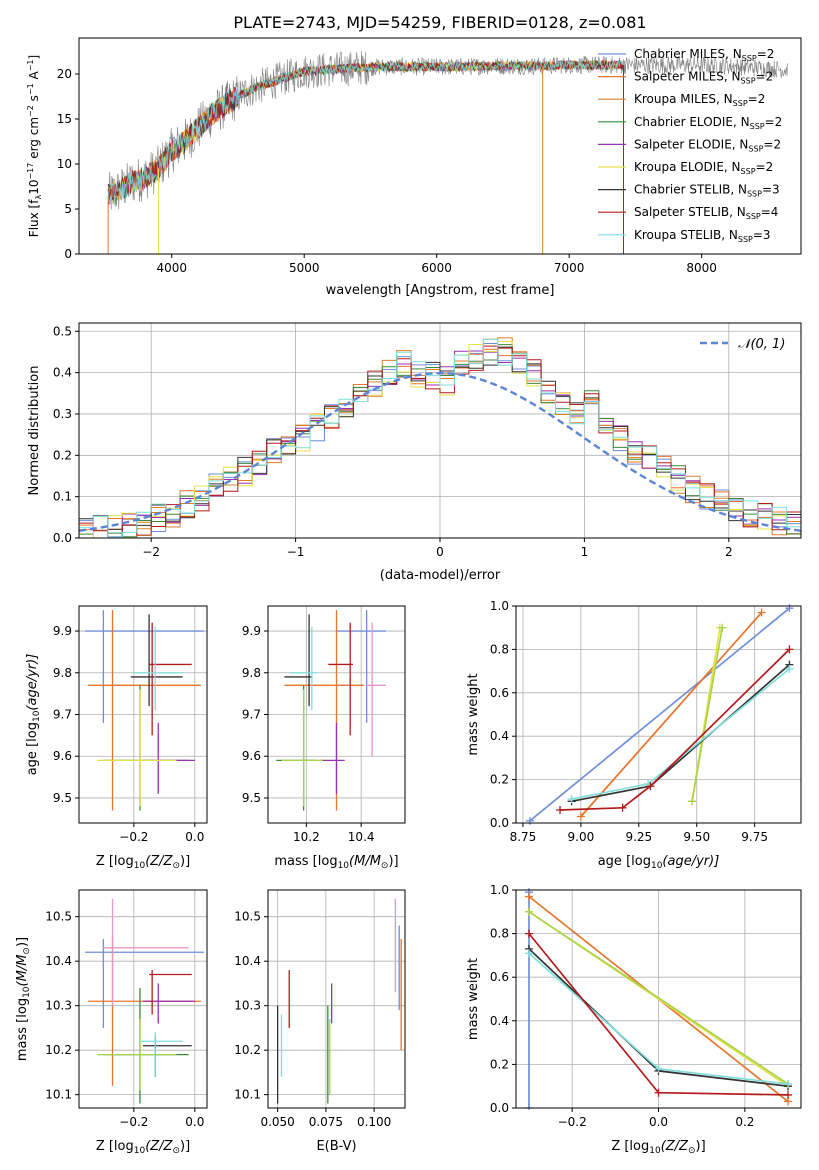  Describe the element at coordinates (440, 552) in the screenshot. I see `x-tick-label: 0` at that location.